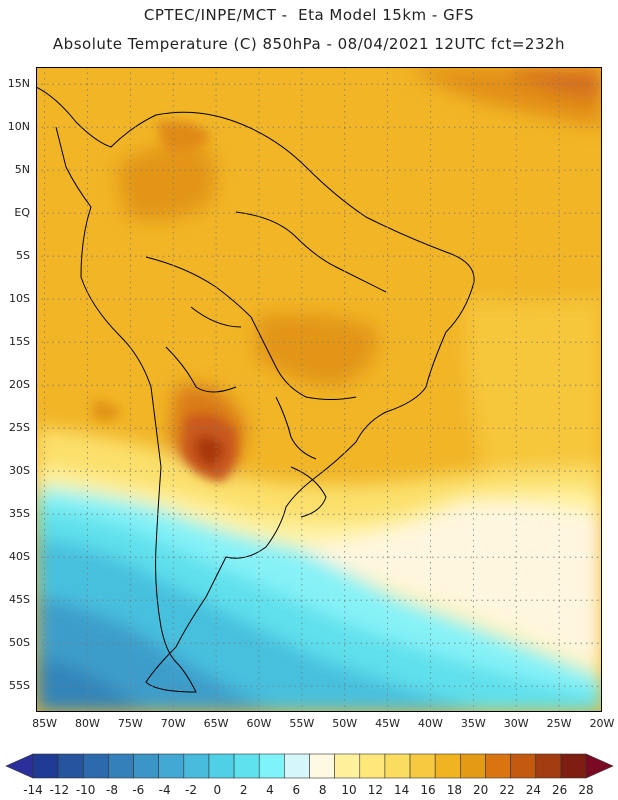 This screenshot has height=800, width=618. What do you see at coordinates (481, 790) in the screenshot?
I see `colorbar-tick-label: 20` at bounding box center [481, 790].